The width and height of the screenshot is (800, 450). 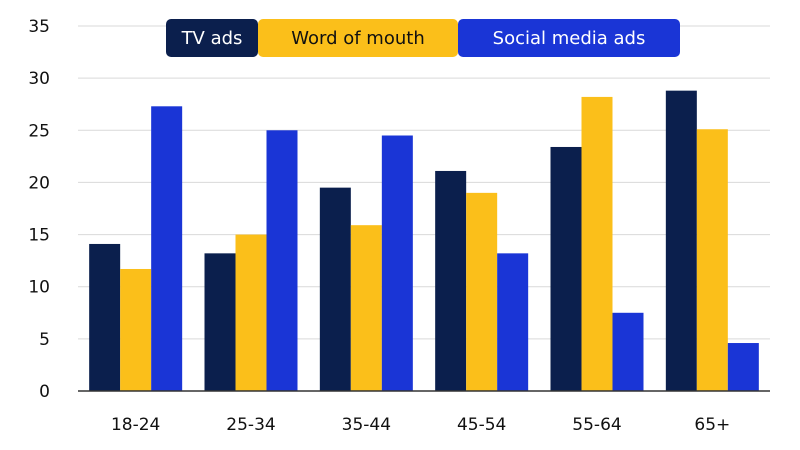 What do you see at coordinates (39, 131) in the screenshot?
I see `y-tick-label: 25` at bounding box center [39, 131].